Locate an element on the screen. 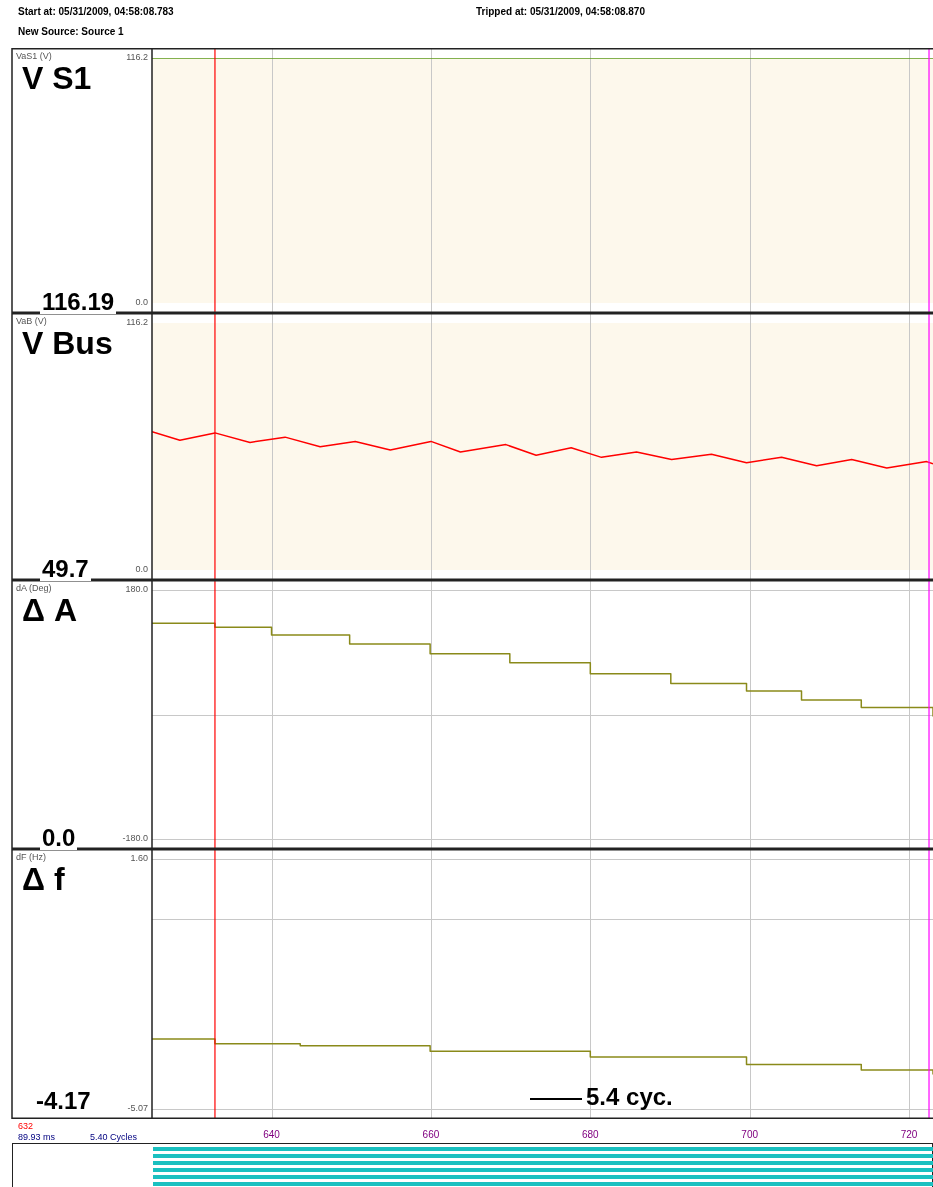 The height and width of the screenshot is (1187, 933). y-tick-label: -180.0 is located at coordinates (135, 838).